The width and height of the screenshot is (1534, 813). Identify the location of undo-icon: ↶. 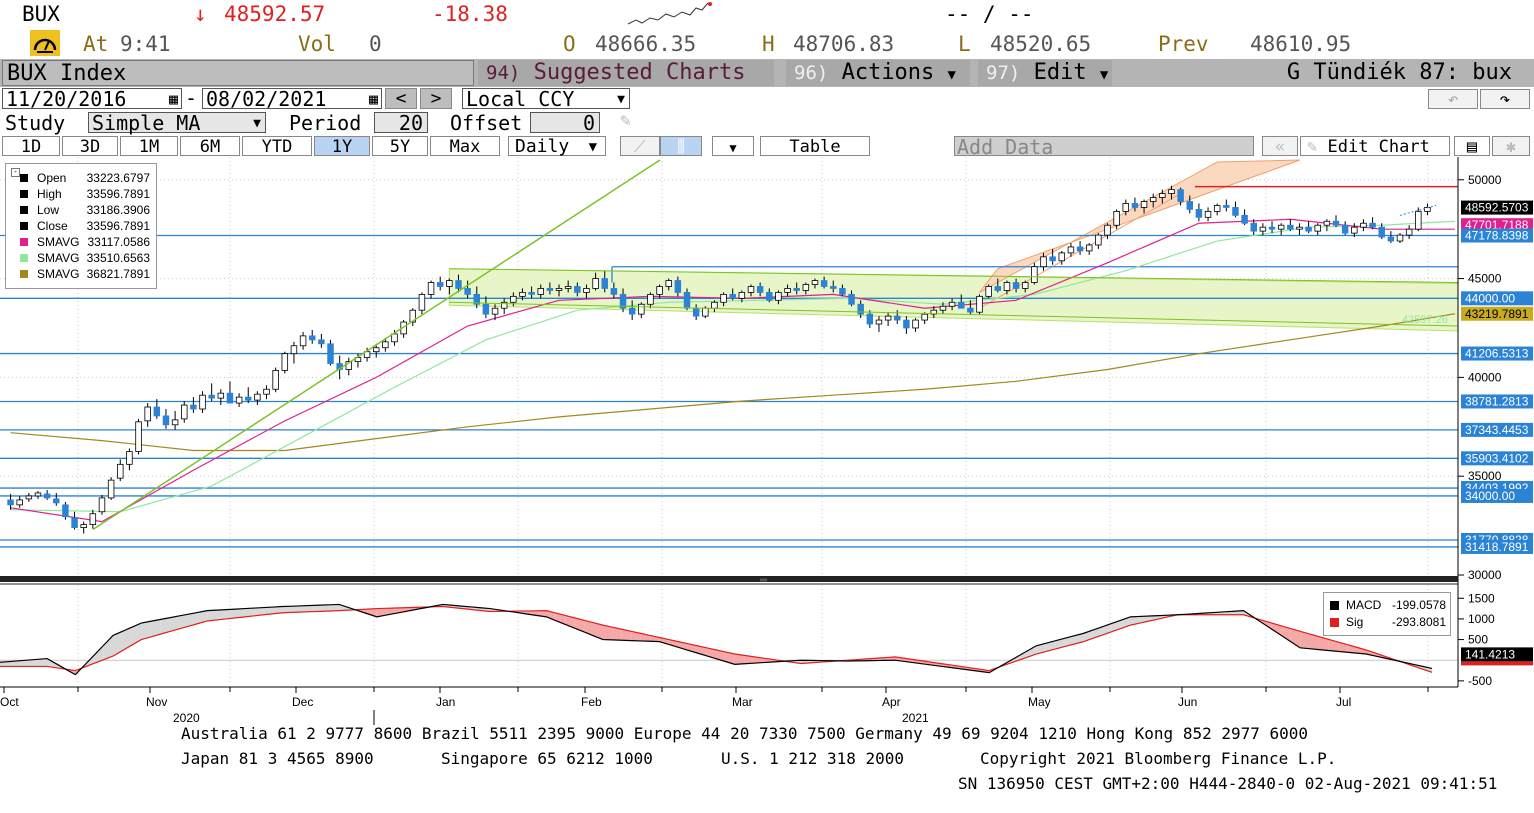
(1453, 99).